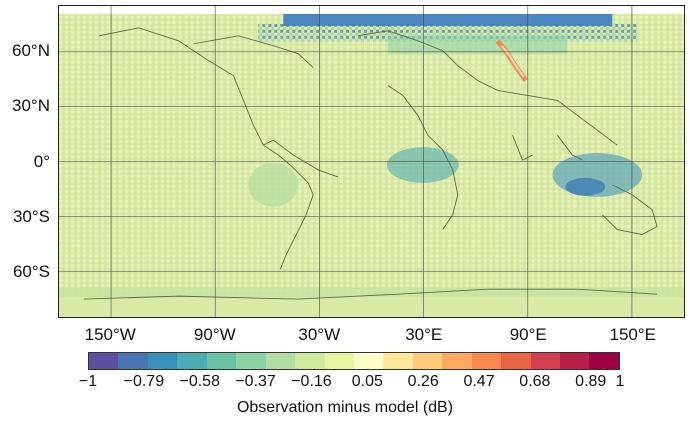 The height and width of the screenshot is (429, 690). I want to click on africa-negative, so click(422, 165).